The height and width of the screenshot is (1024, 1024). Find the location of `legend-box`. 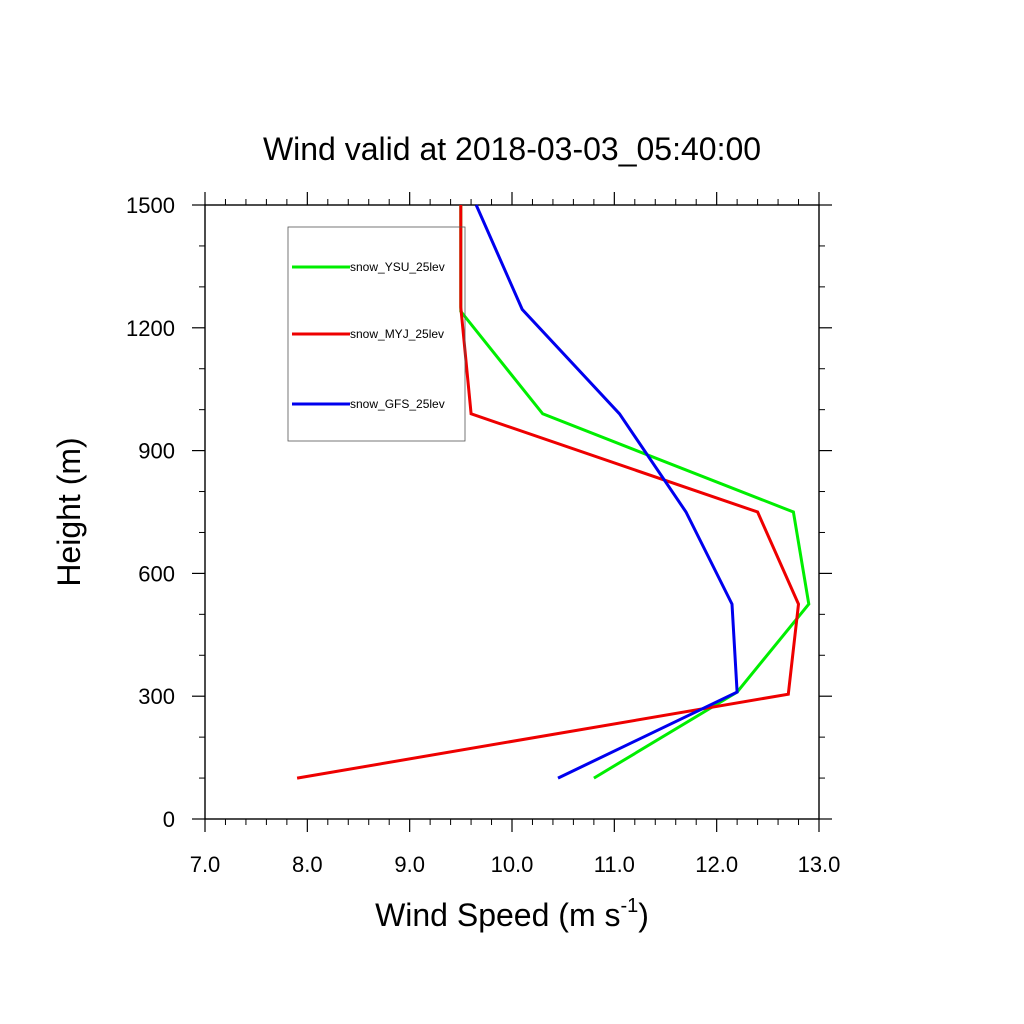

legend-box is located at coordinates (376, 334).